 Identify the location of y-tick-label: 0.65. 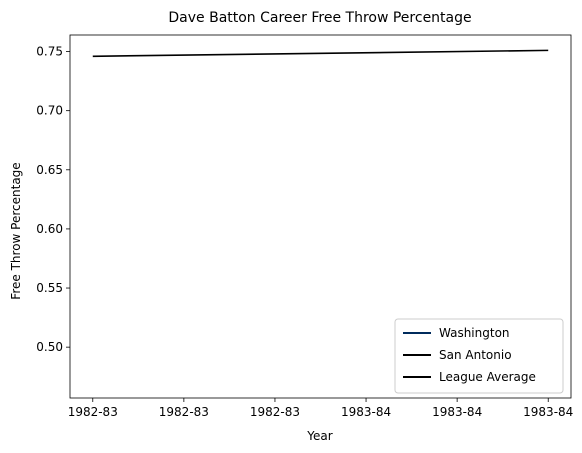
(49, 170).